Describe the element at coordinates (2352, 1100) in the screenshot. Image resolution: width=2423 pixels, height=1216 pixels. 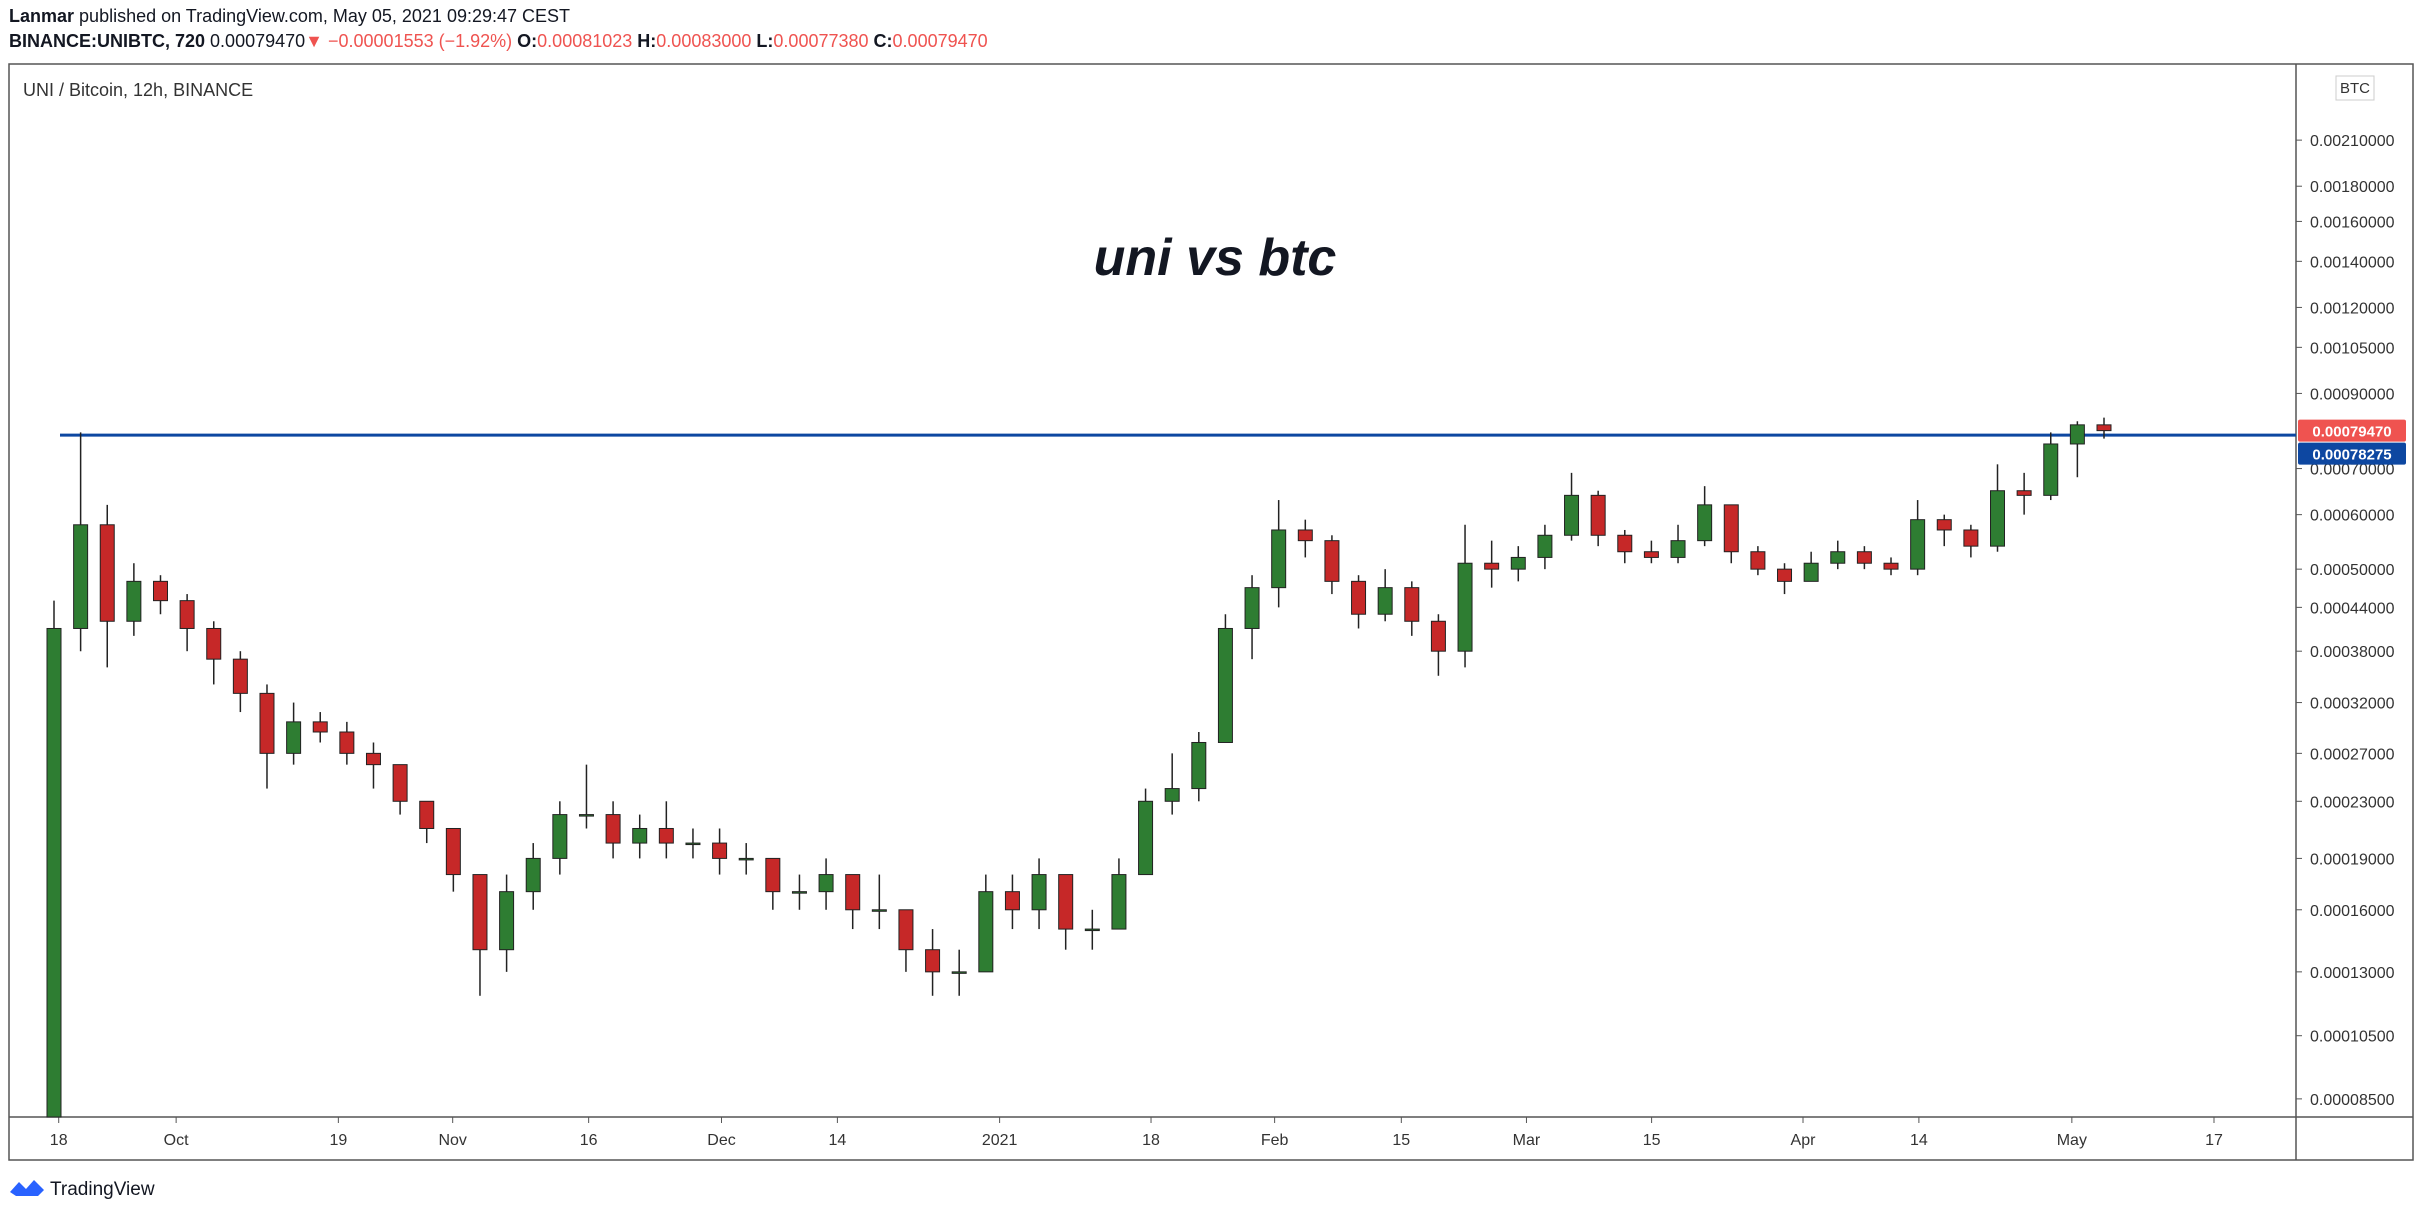
I see `y-tick-label: 0.00008500` at that location.